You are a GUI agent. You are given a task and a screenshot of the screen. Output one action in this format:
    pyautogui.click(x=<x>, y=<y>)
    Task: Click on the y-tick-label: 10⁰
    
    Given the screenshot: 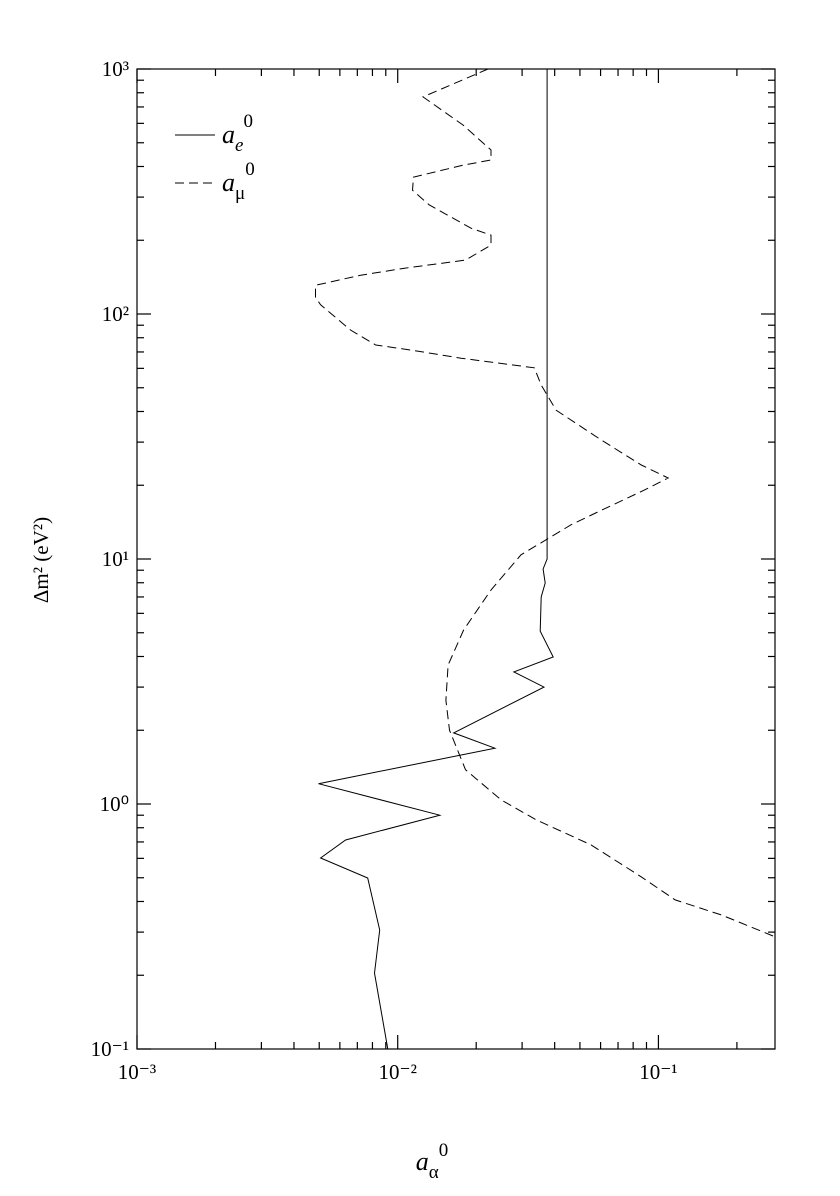 What is the action you would take?
    pyautogui.click(x=114, y=804)
    